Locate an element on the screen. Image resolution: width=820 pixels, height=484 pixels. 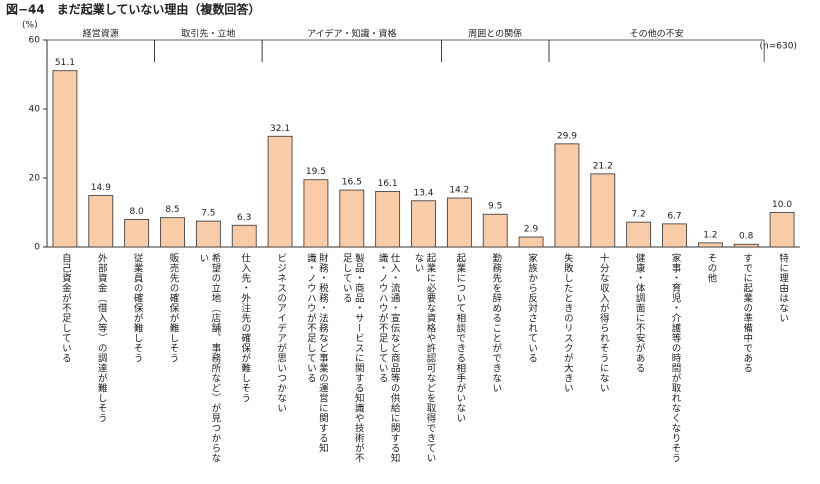
x-tick-label: 十分な収入が得られそうにない is located at coordinates (603, 323).